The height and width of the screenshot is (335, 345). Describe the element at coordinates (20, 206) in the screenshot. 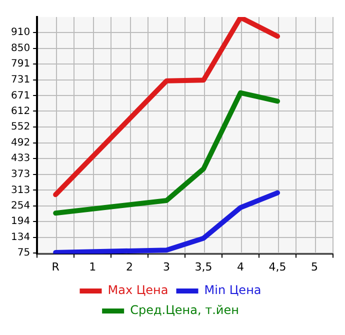

I see `y-tick-label: 254` at that location.